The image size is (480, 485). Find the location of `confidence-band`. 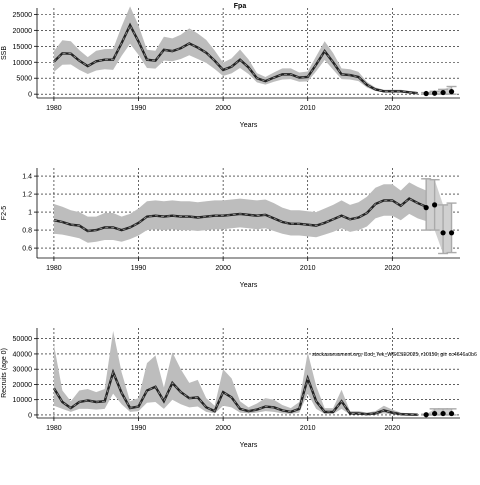

confidence-band is located at coordinates (240, 212).